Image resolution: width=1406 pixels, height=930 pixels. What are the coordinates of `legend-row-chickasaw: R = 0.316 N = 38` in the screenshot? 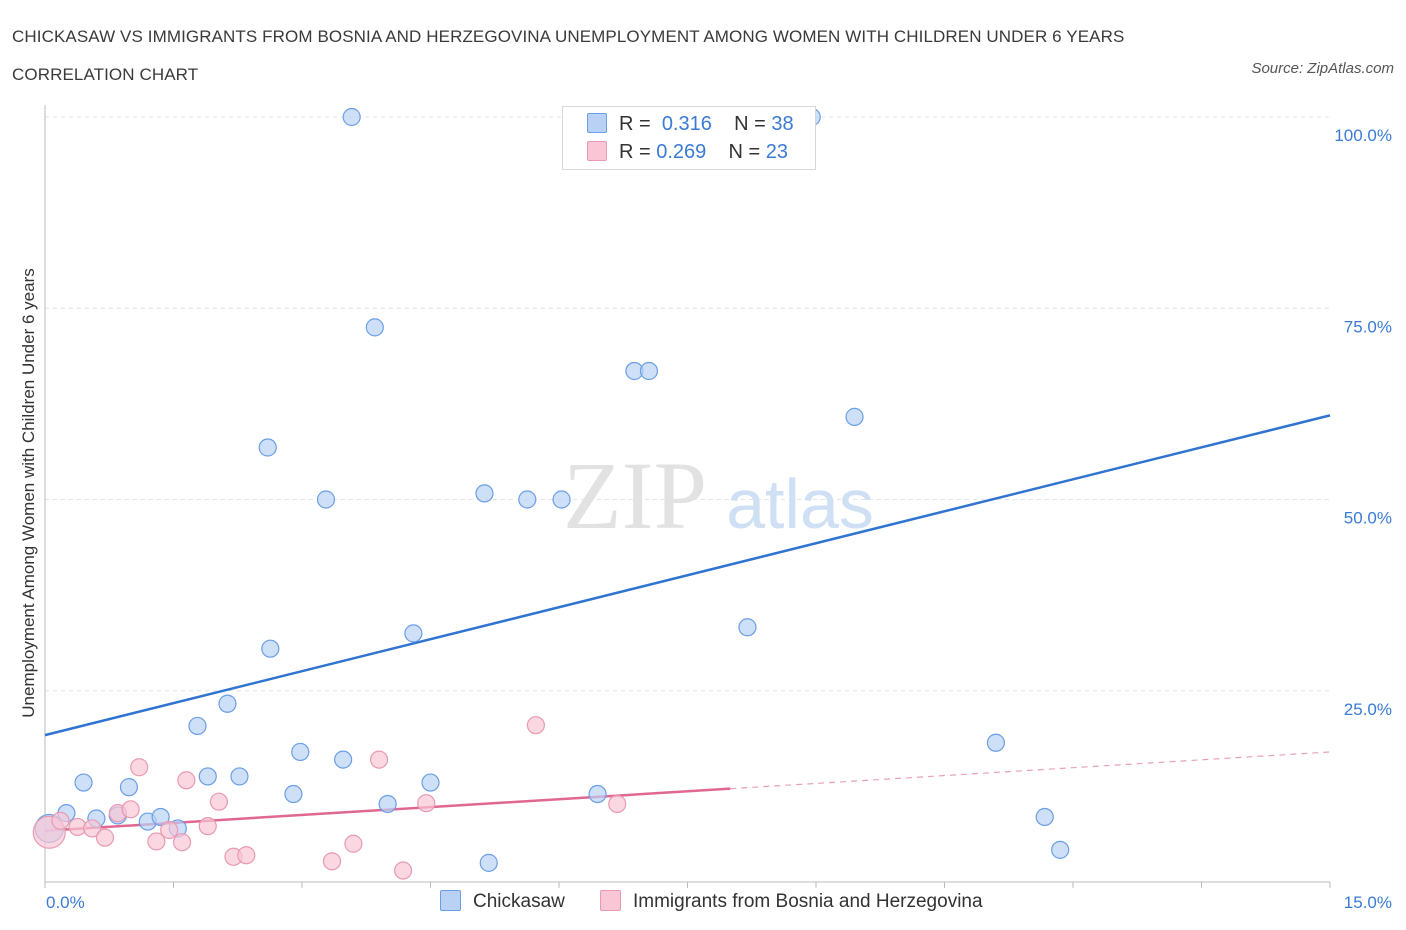 It's located at (690, 124).